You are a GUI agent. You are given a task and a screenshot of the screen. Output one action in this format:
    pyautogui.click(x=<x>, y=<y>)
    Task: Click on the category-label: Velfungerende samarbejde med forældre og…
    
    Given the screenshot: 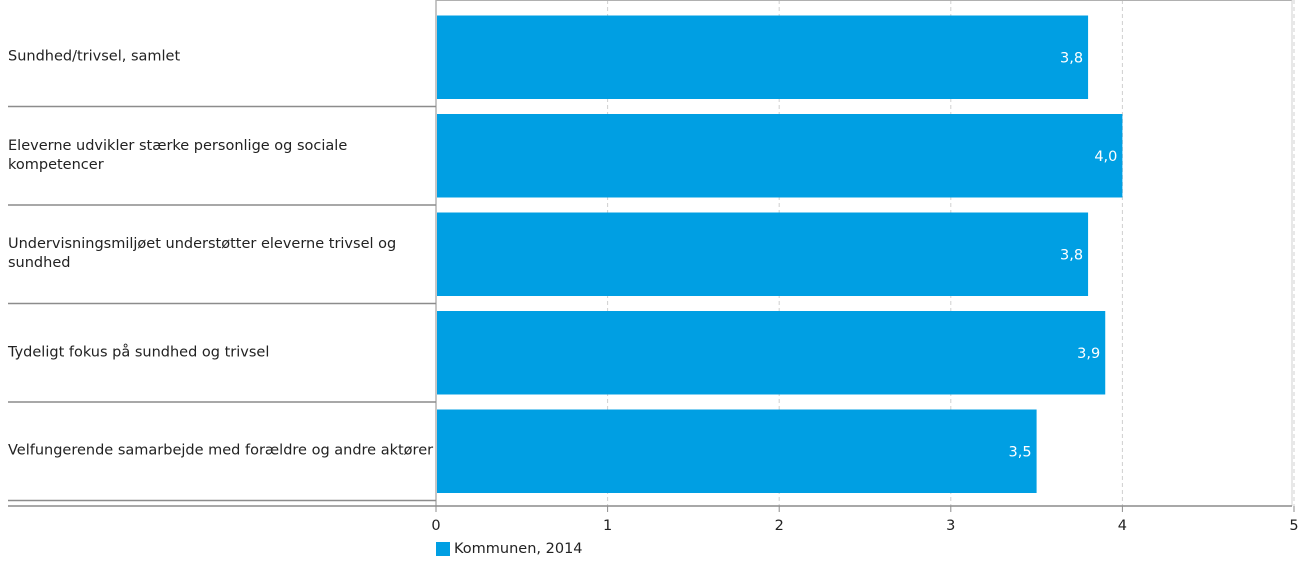 What is the action you would take?
    pyautogui.click(x=221, y=450)
    